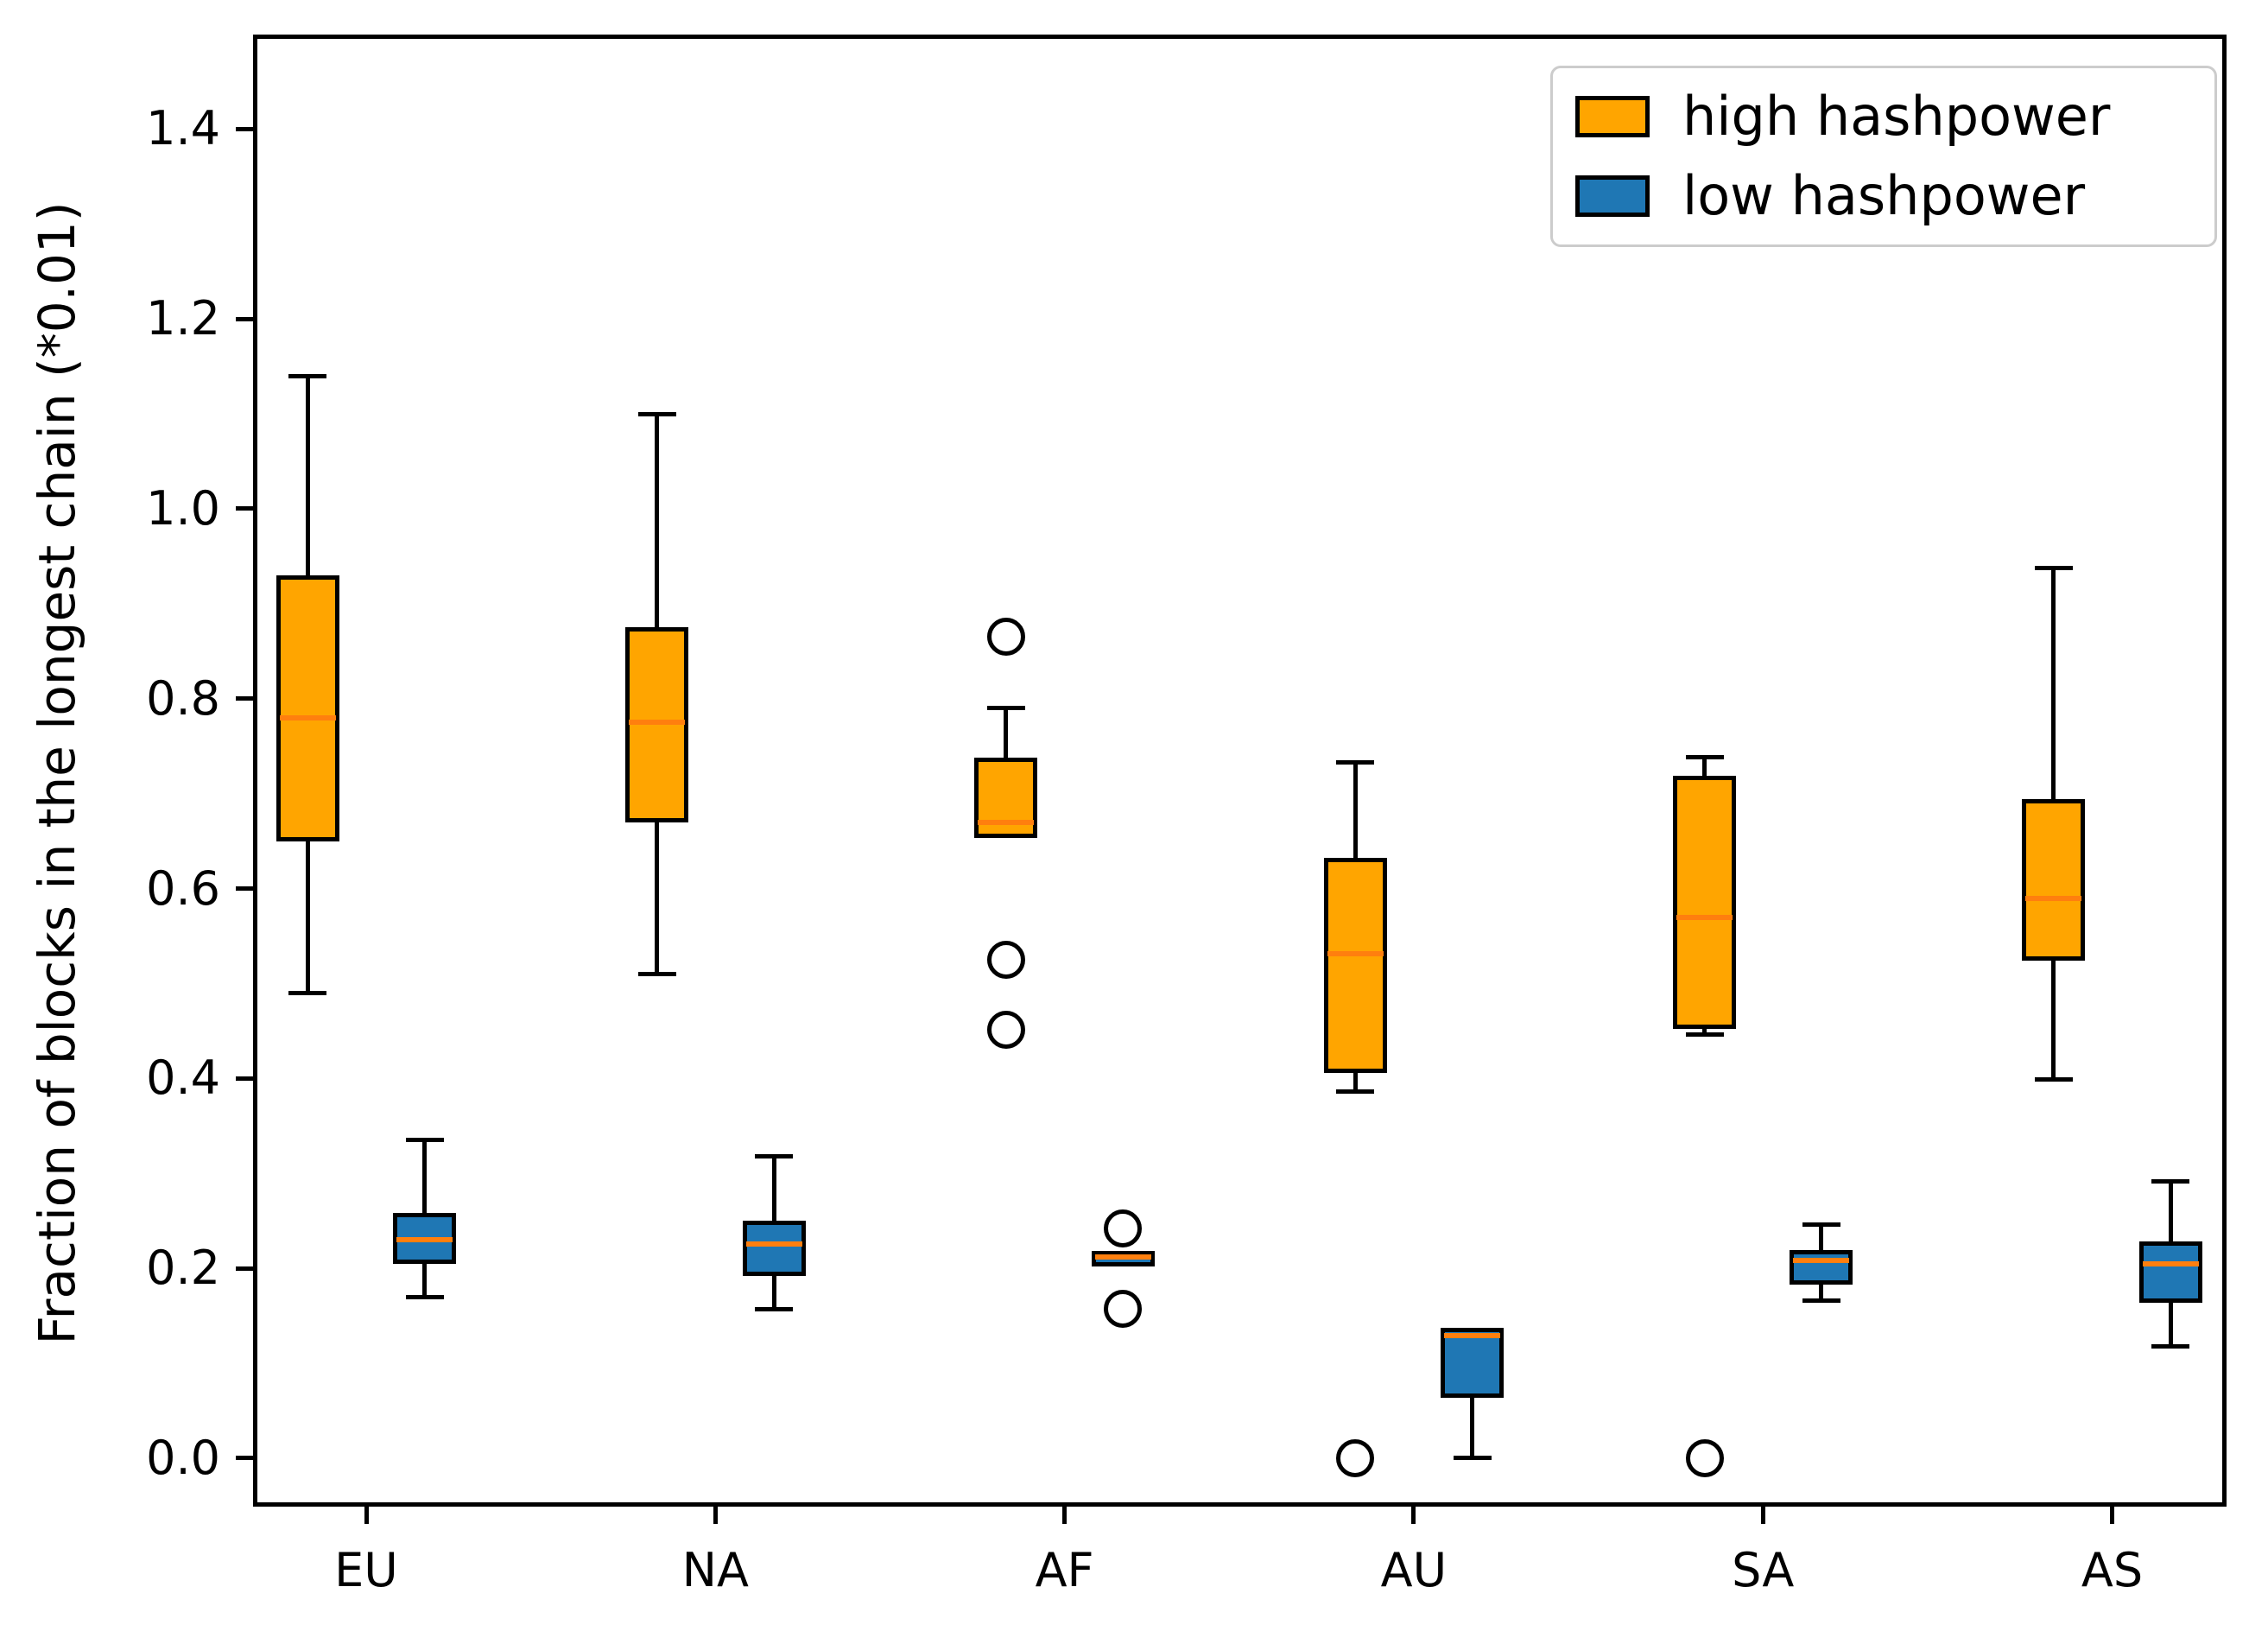  What do you see at coordinates (1704, 767) in the screenshot?
I see `whisker-upper-high-SA` at bounding box center [1704, 767].